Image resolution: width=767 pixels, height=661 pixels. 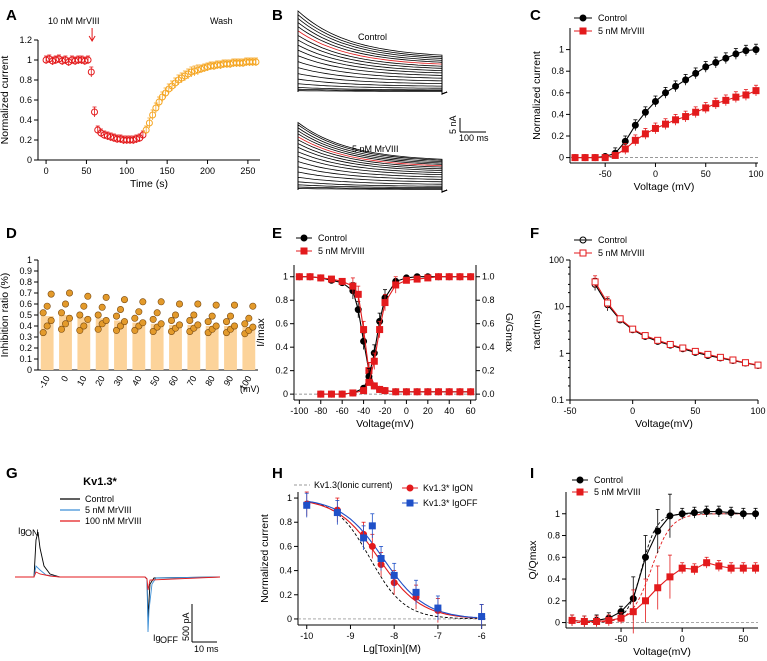 I want to click on panel-label: B, so click(x=277, y=15).